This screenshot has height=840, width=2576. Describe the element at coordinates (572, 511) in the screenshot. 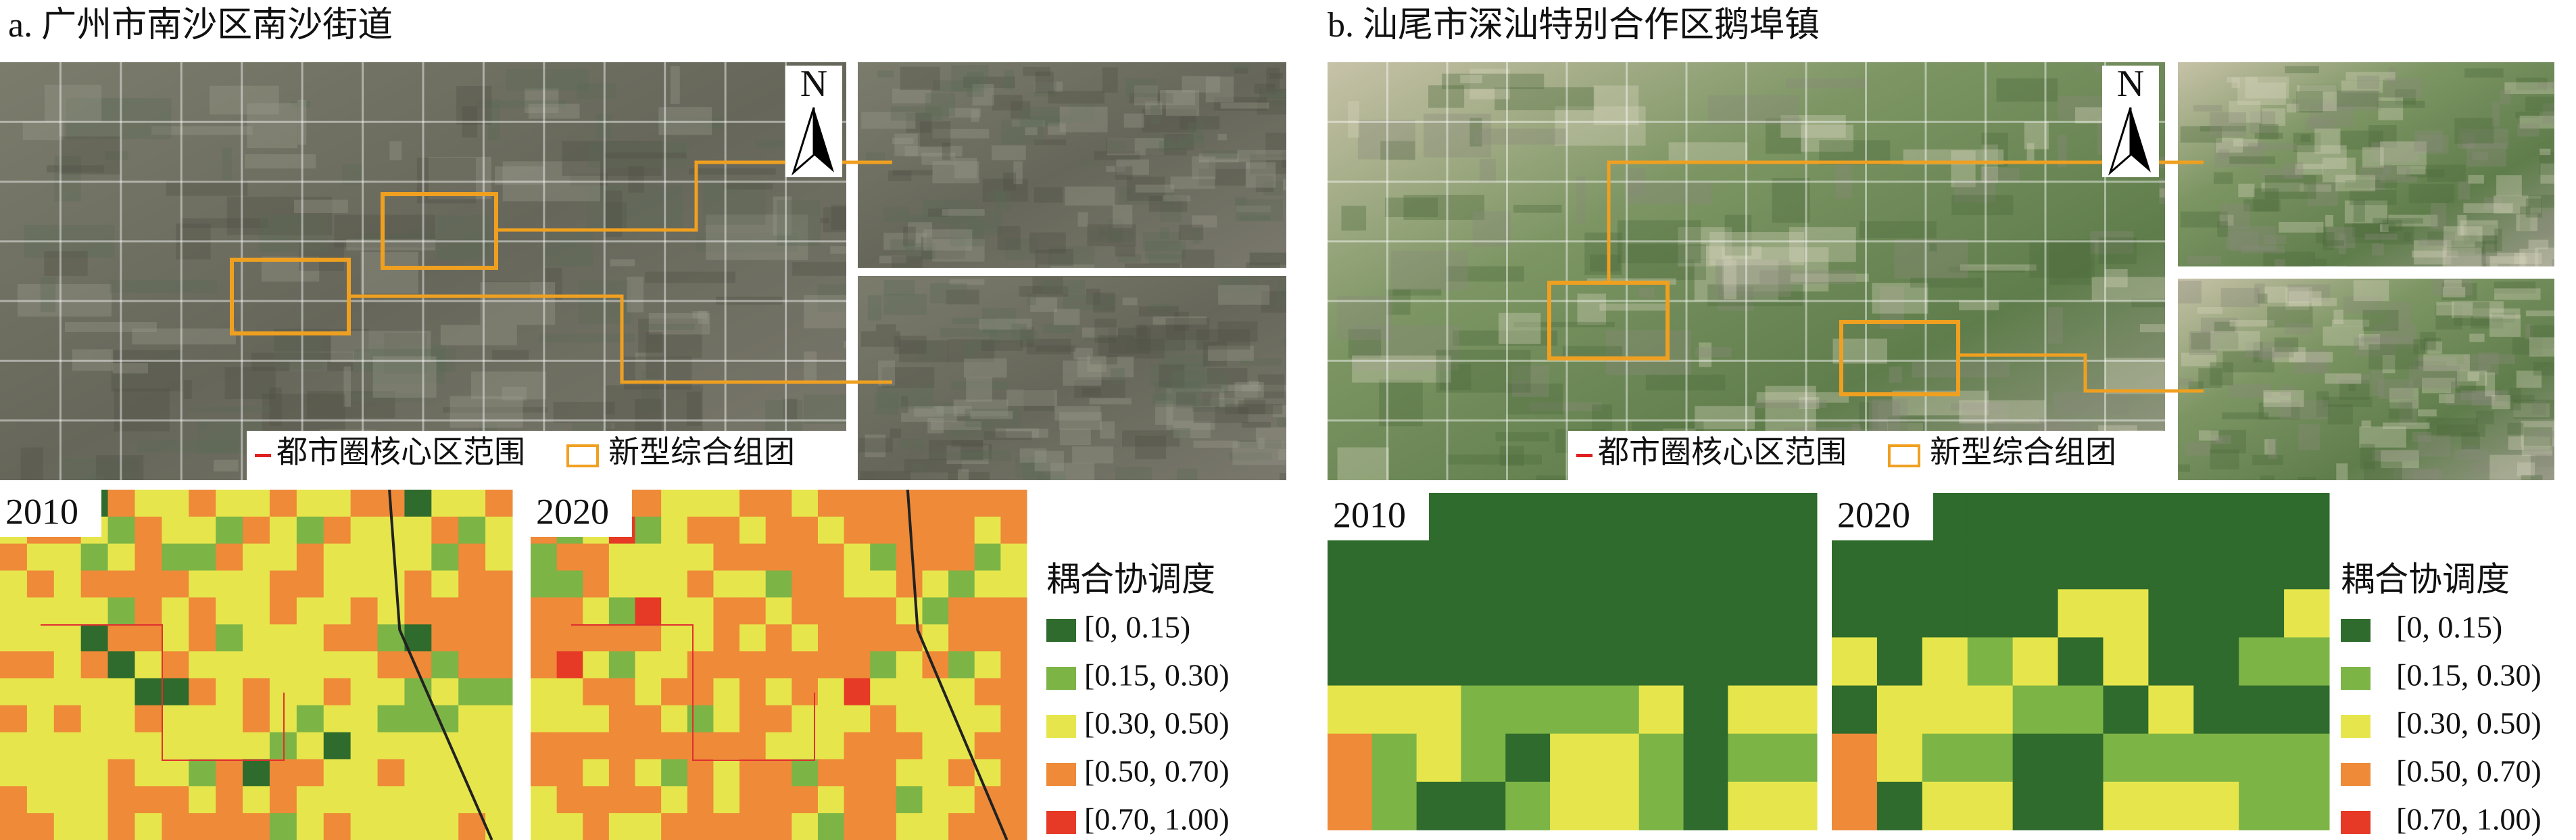

I see `year-label: 2020` at that location.